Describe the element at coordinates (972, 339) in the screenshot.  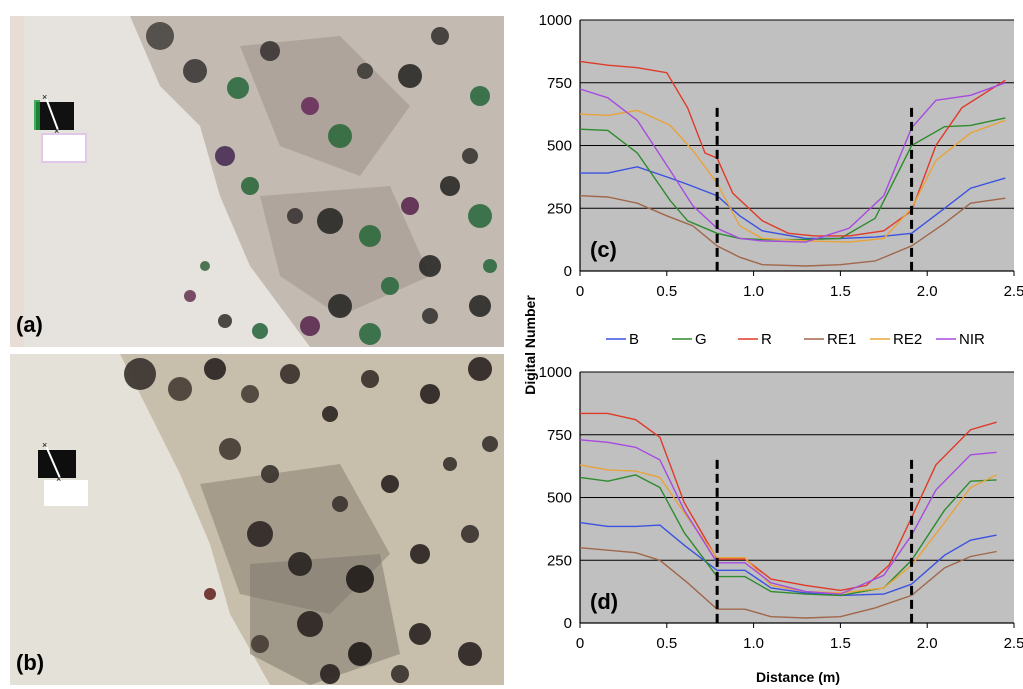
I see `legend-label-nir: NIR` at that location.